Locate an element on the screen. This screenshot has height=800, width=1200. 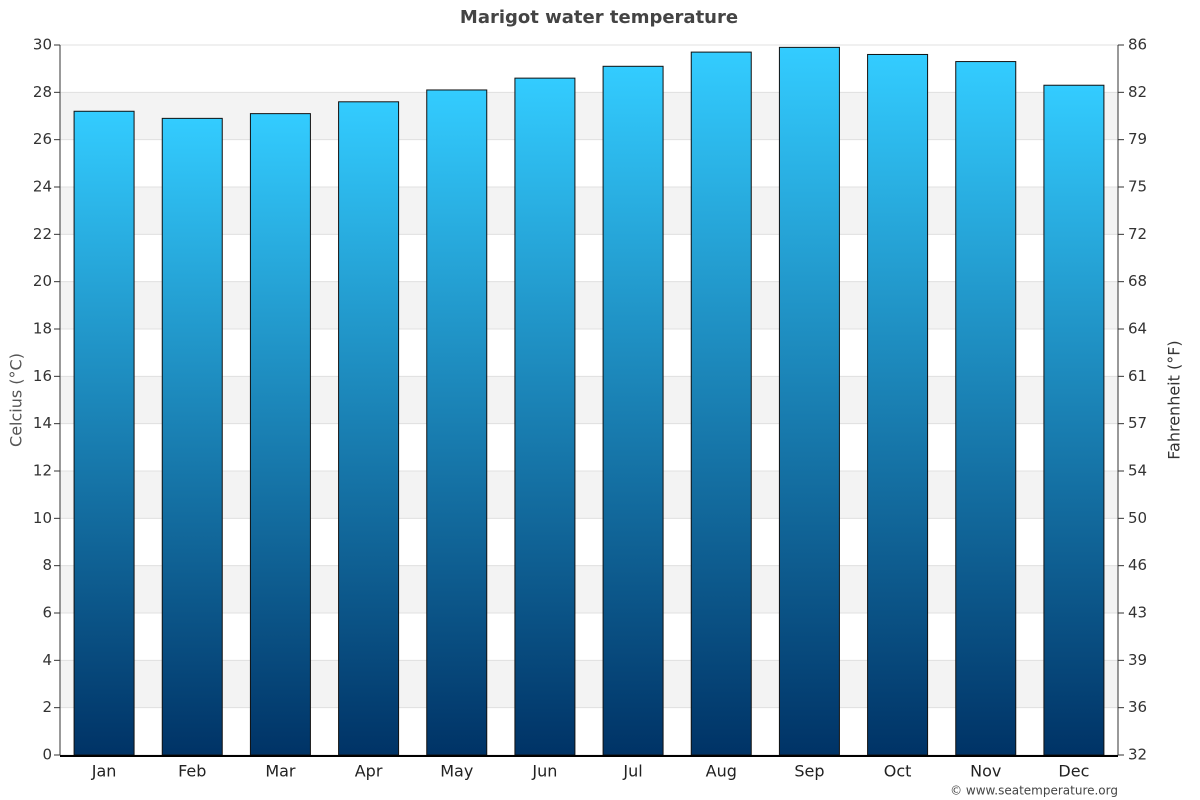
y2-tick-label: 36 is located at coordinates (1137, 707).